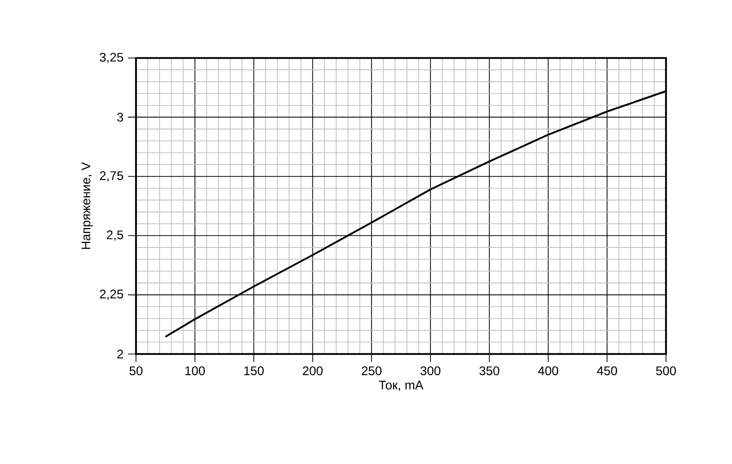 This screenshot has height=464, width=732. What do you see at coordinates (430, 371) in the screenshot?
I see `x-tick-label: 300` at bounding box center [430, 371].